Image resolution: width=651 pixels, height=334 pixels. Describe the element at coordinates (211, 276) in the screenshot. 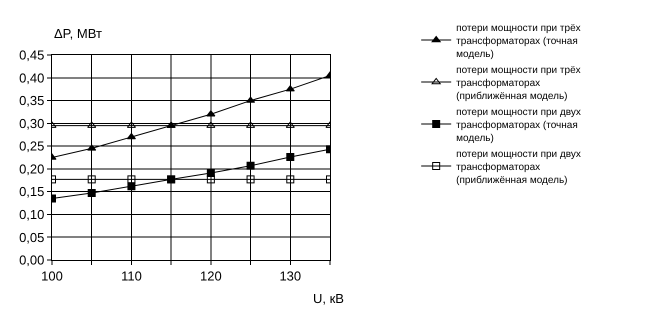

I see `x-tick-label: 120` at that location.